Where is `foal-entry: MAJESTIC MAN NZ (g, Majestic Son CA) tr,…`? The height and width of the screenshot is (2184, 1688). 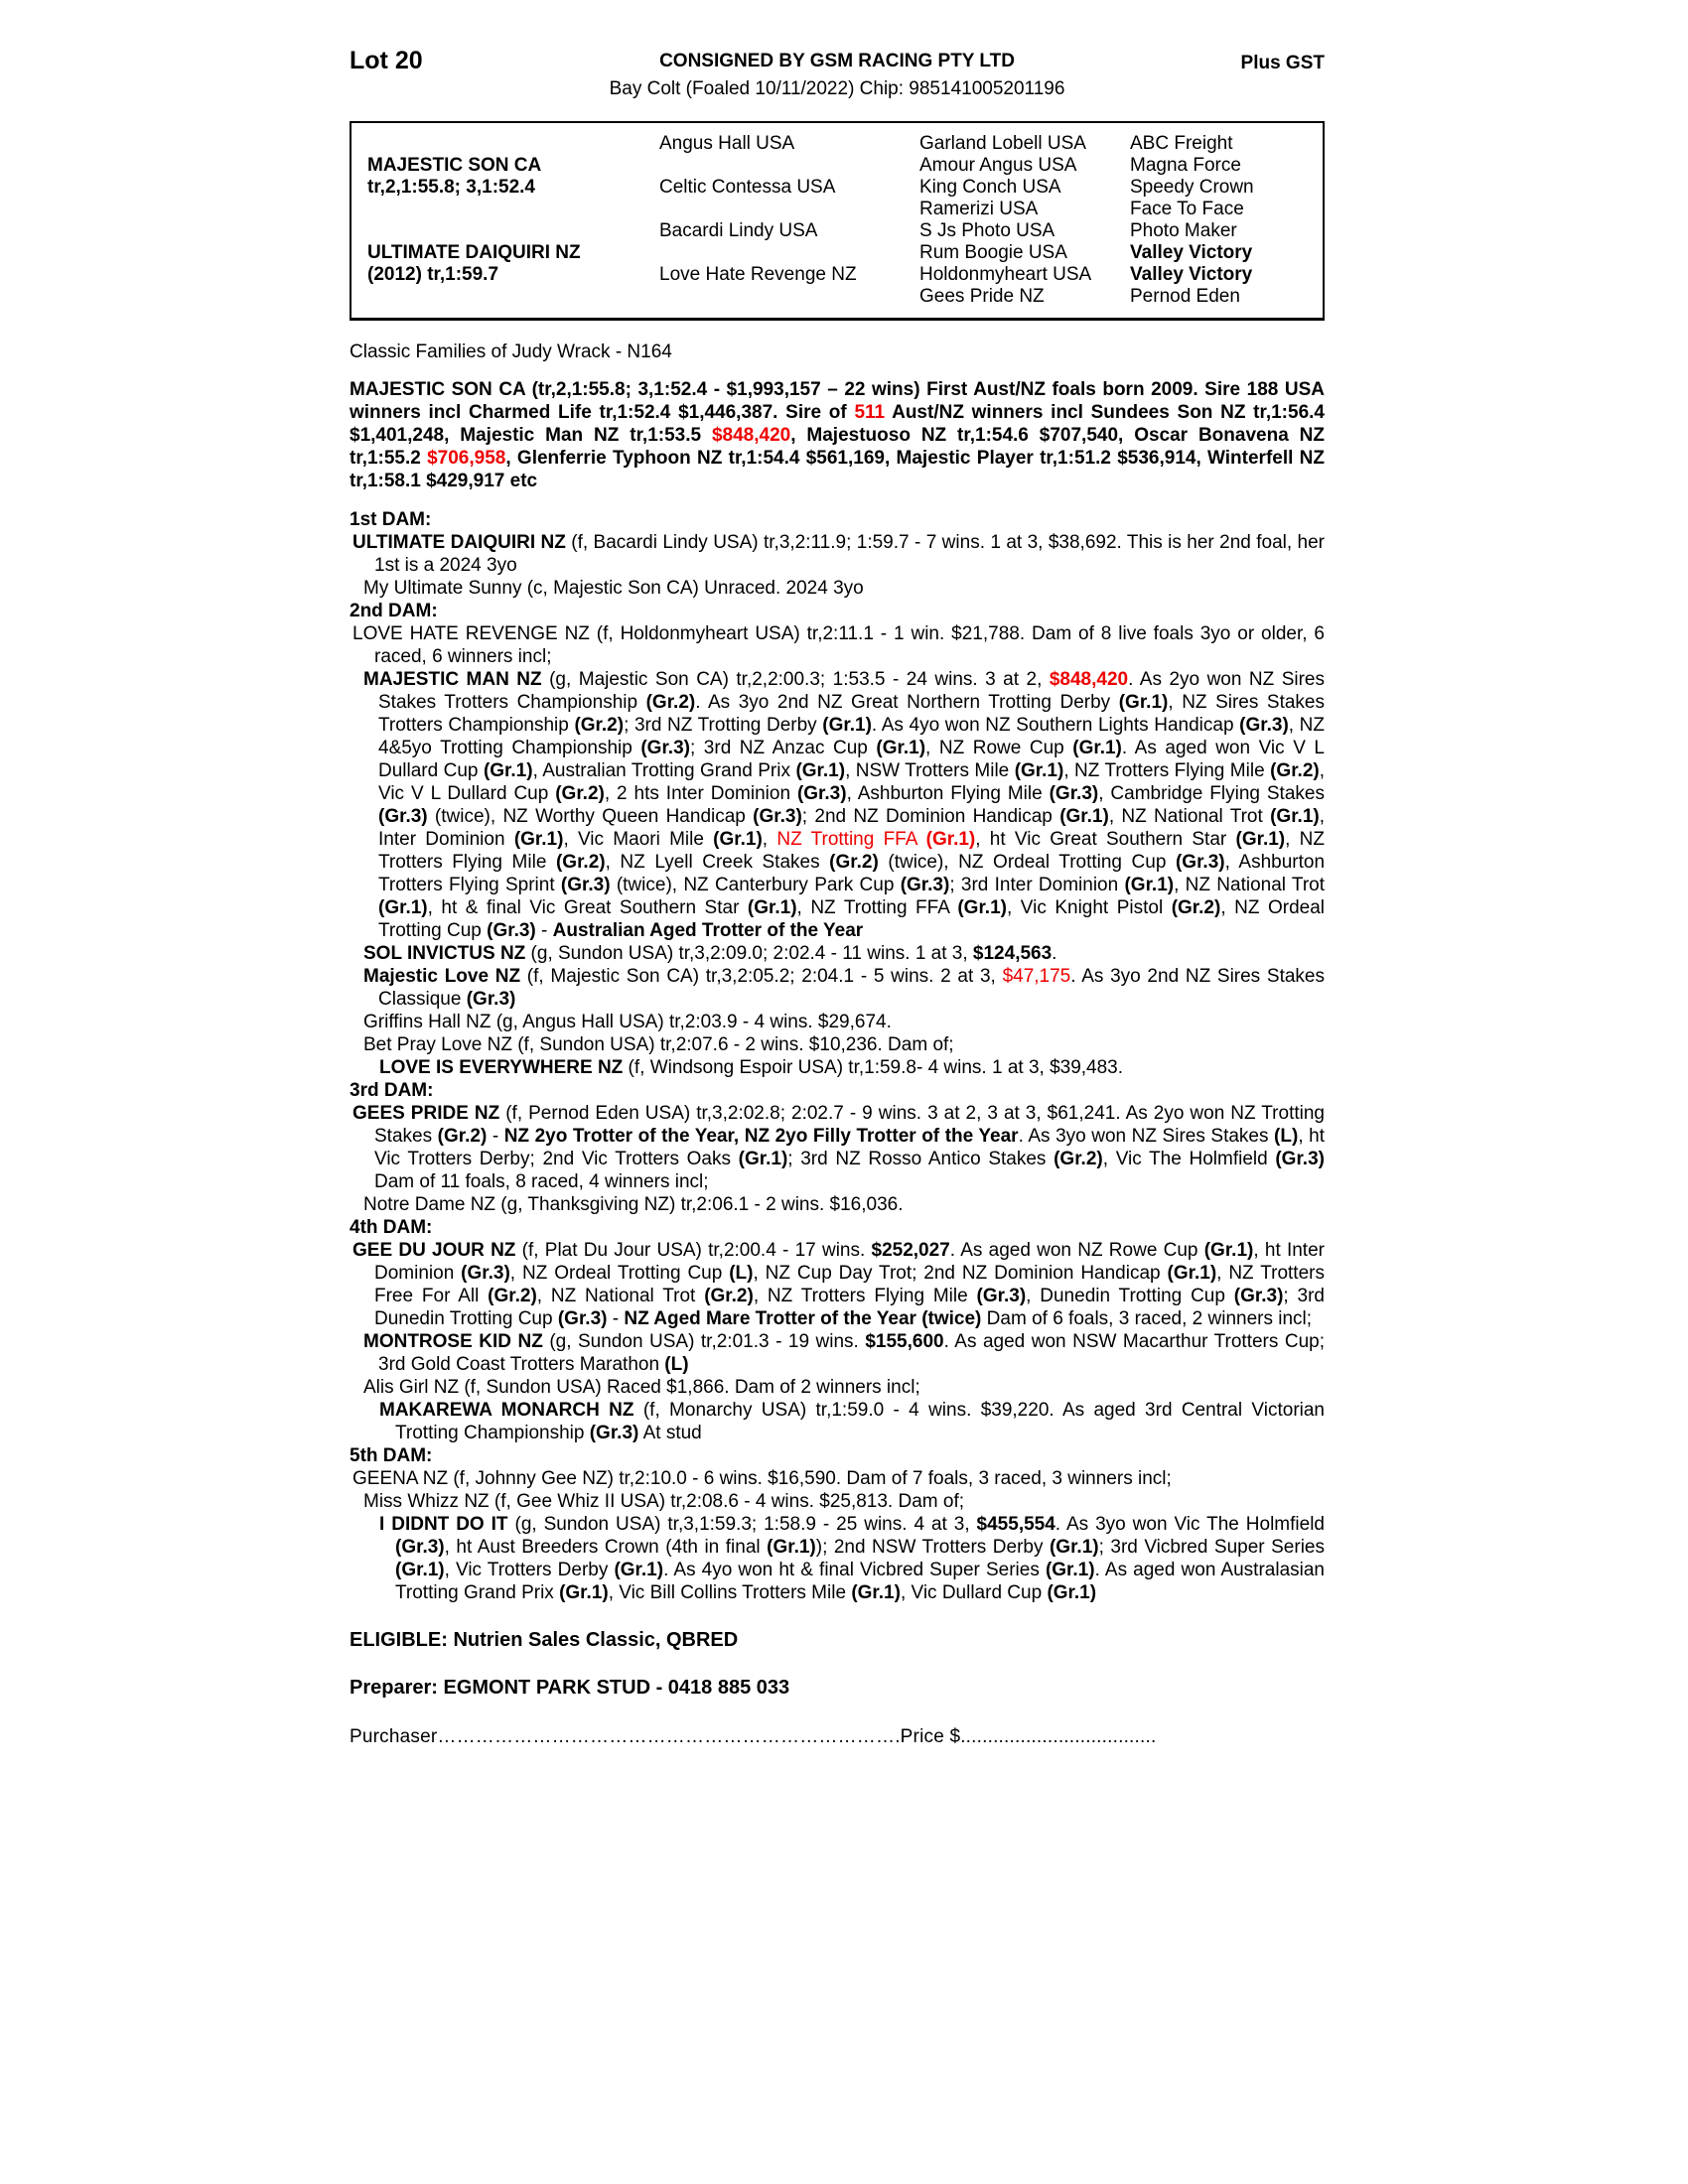 foal-entry: MAJESTIC MAN NZ (g, Majestic Son CA) tr,… is located at coordinates (844, 805).